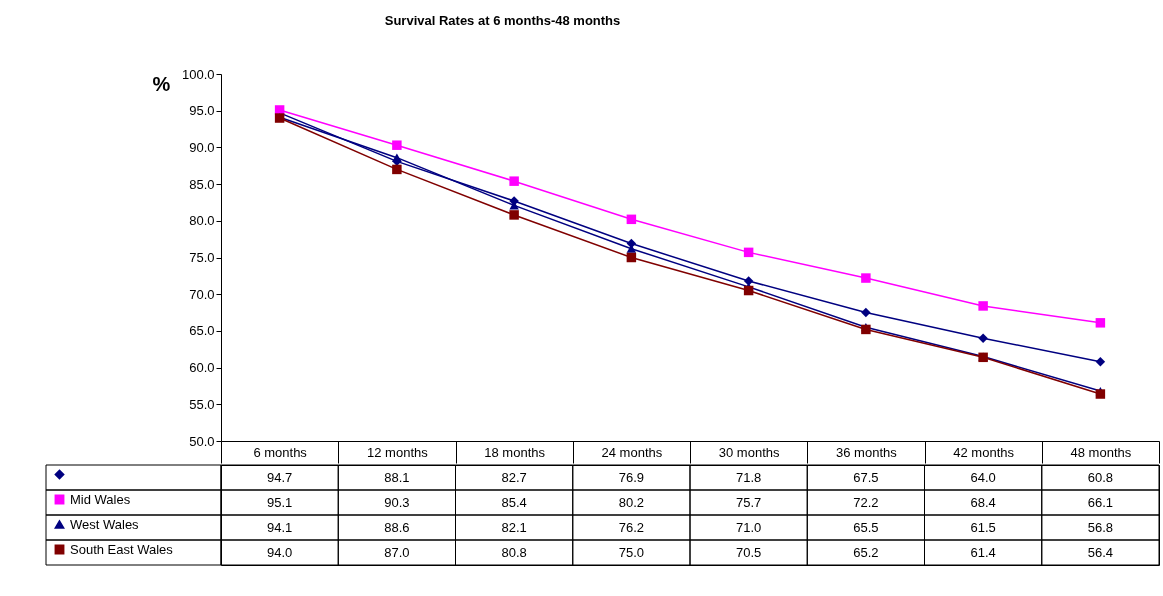  I want to click on data-label: 88.1, so click(397, 477).